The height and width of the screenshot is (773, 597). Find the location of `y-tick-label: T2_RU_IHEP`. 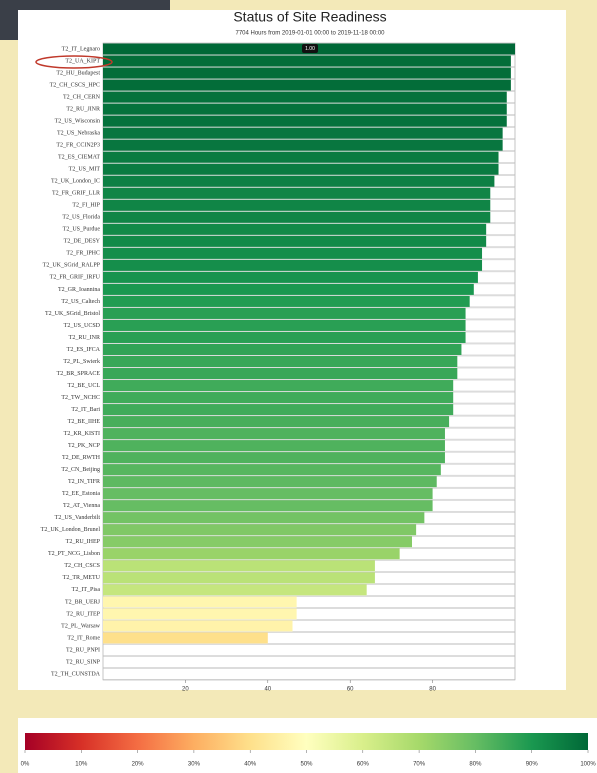

y-tick-label: T2_RU_IHEP is located at coordinates (83, 542).